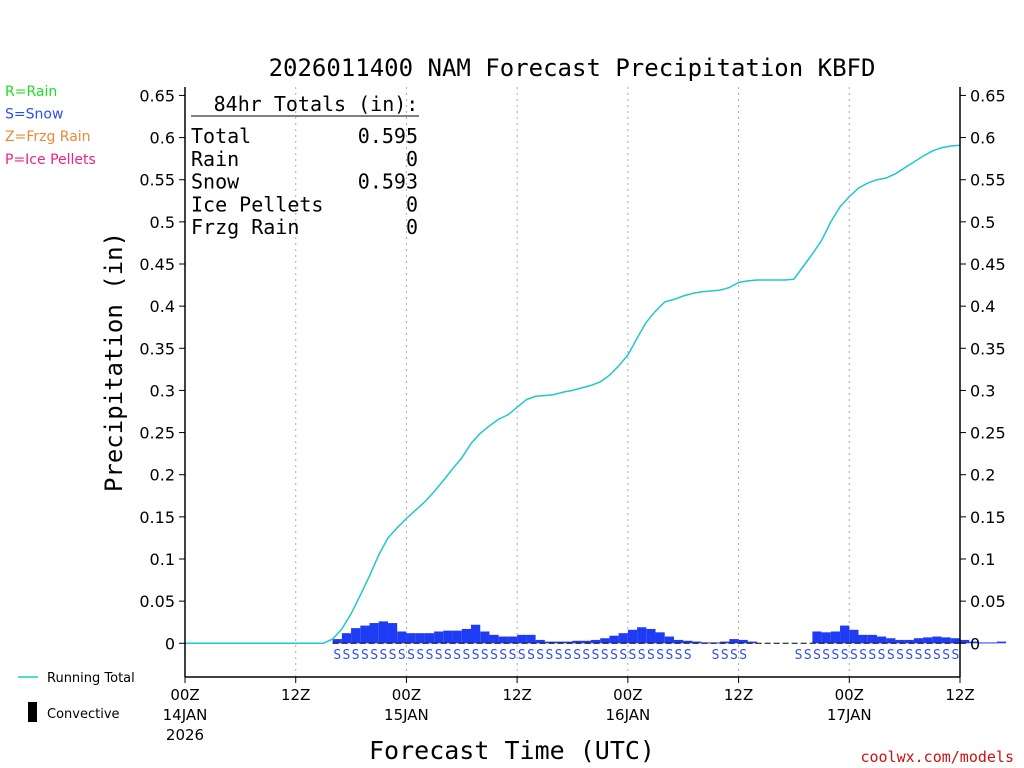  What do you see at coordinates (531, 655) in the screenshot?
I see `ptype-marker-0-21: S` at bounding box center [531, 655].